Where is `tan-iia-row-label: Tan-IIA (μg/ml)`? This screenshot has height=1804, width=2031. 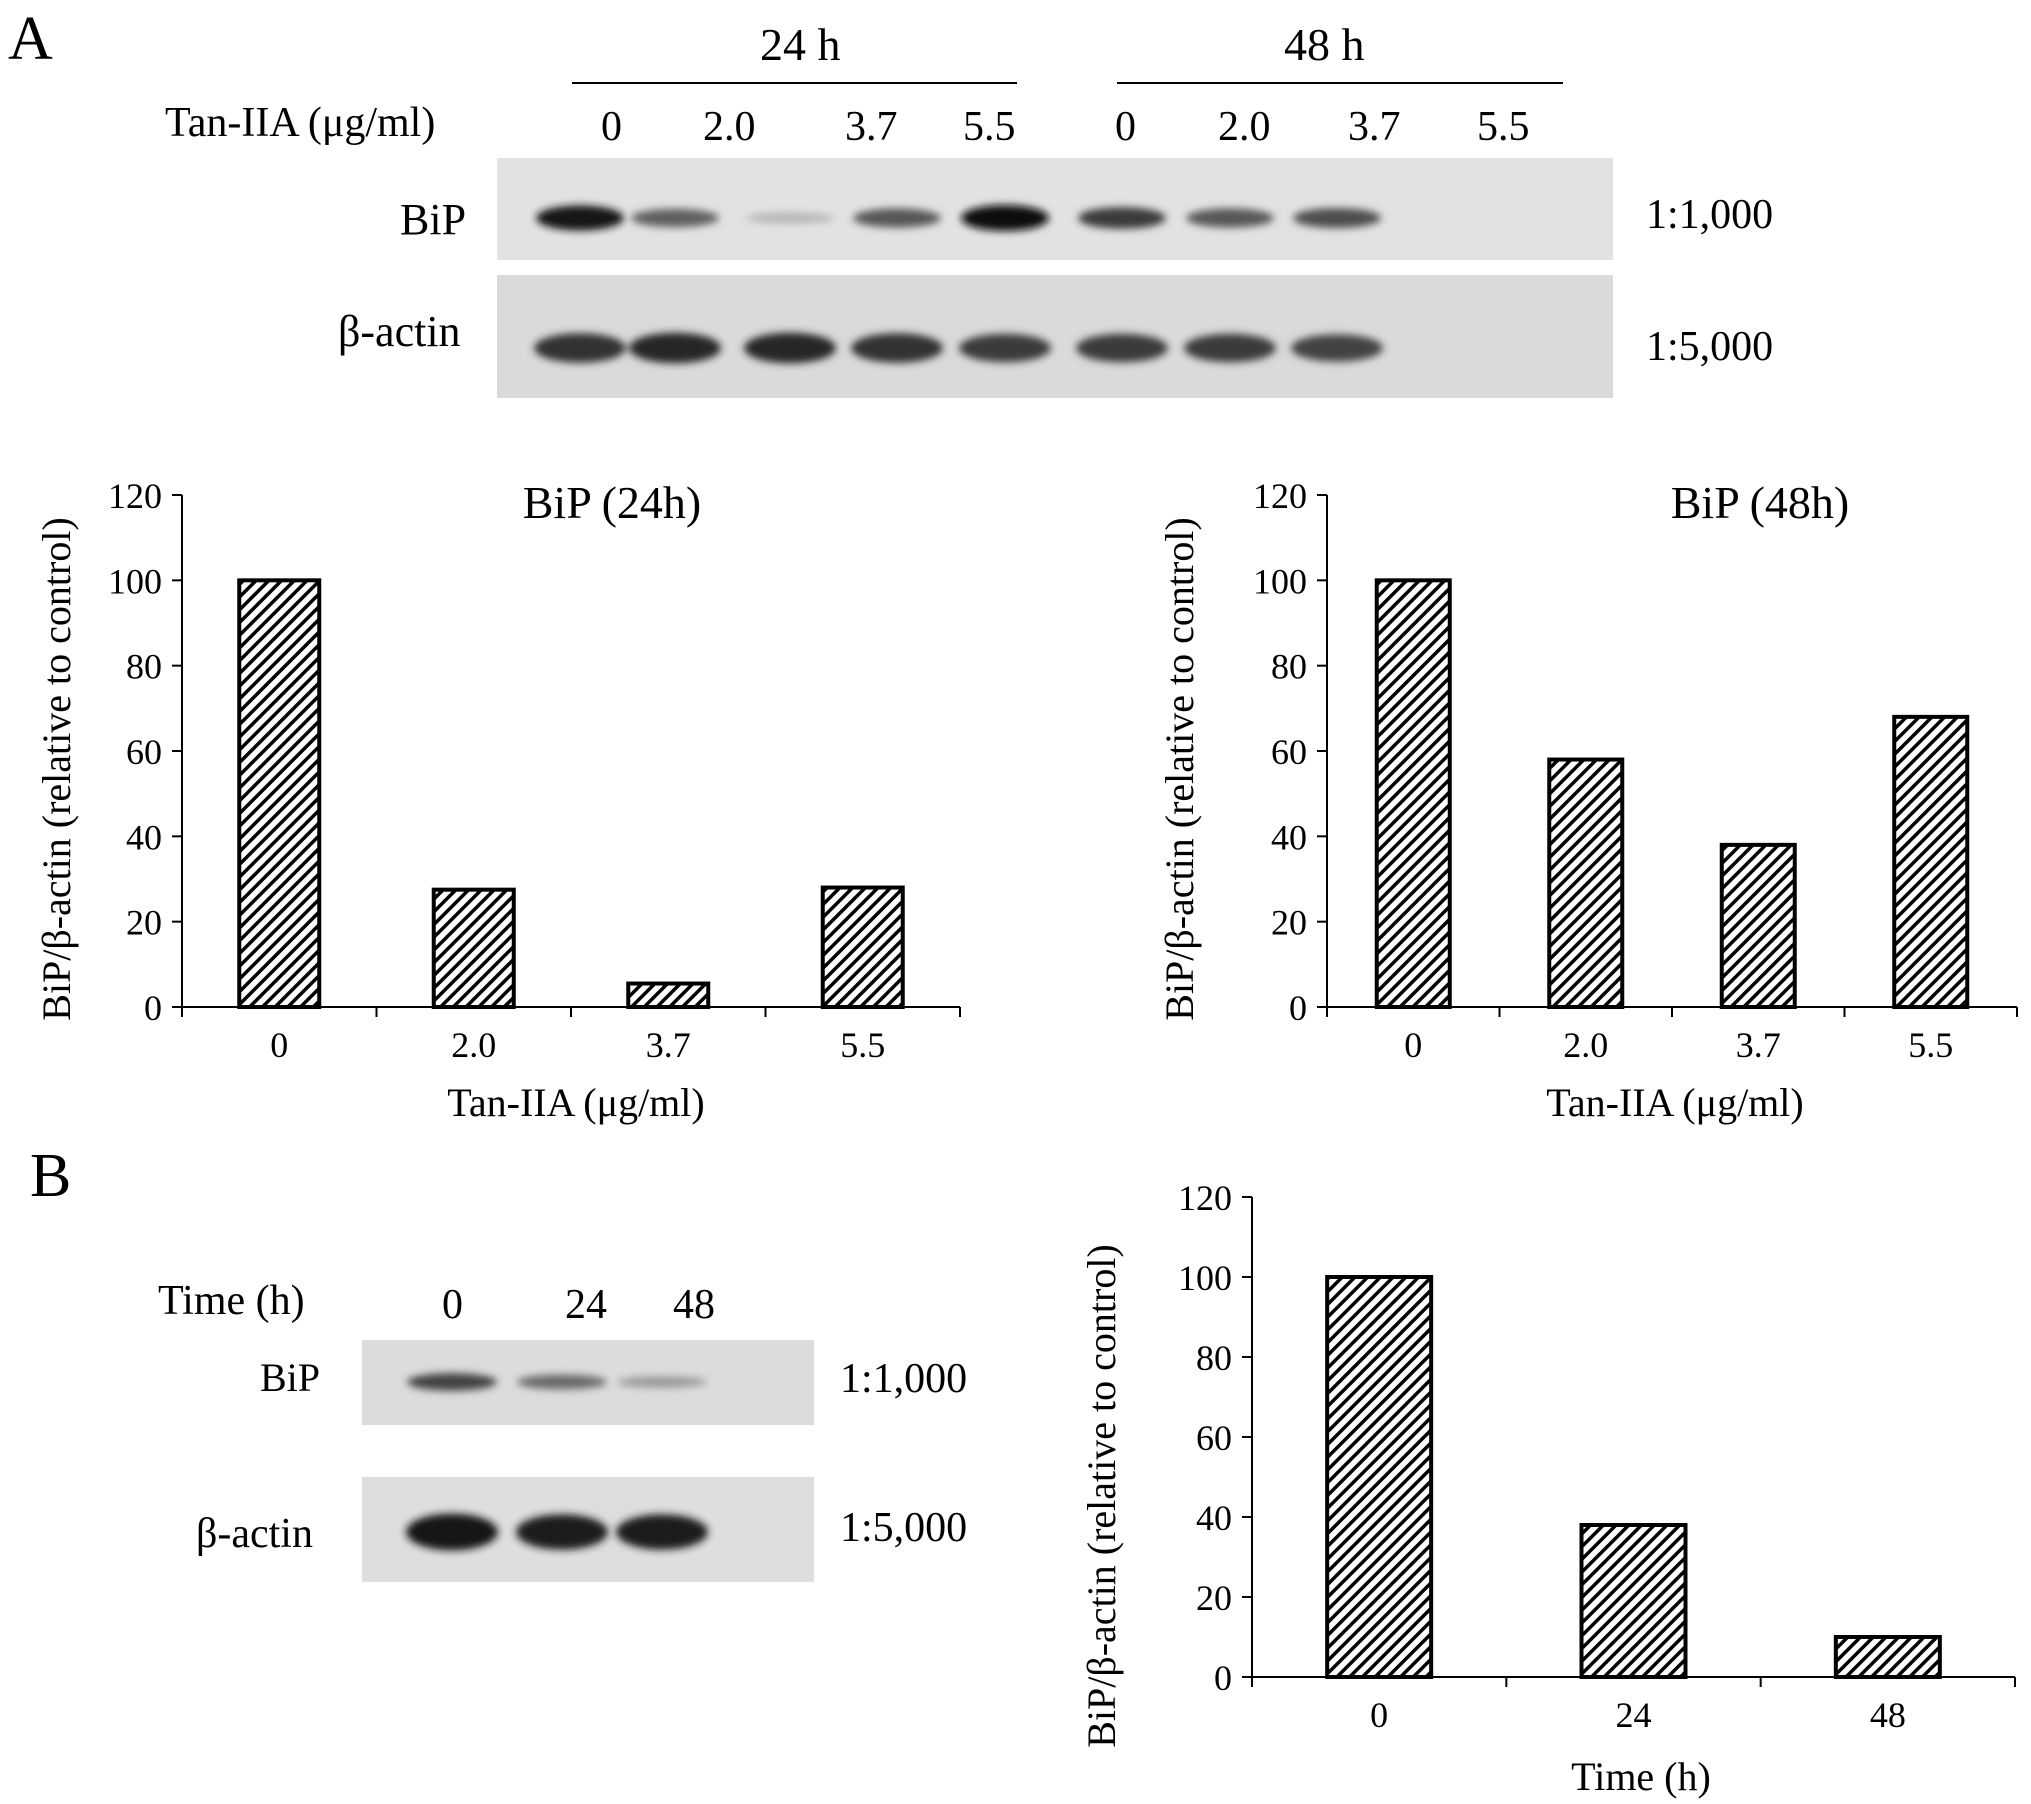
tan-iia-row-label: Tan-IIA (μg/ml) is located at coordinates (300, 123).